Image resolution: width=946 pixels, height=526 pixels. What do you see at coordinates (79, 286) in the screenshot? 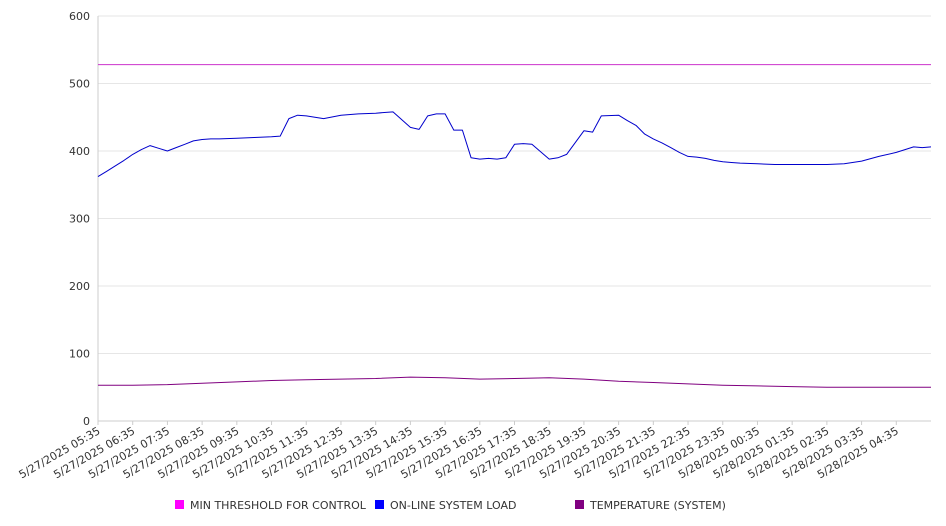
I see `y-tick-label: 200` at bounding box center [79, 286].